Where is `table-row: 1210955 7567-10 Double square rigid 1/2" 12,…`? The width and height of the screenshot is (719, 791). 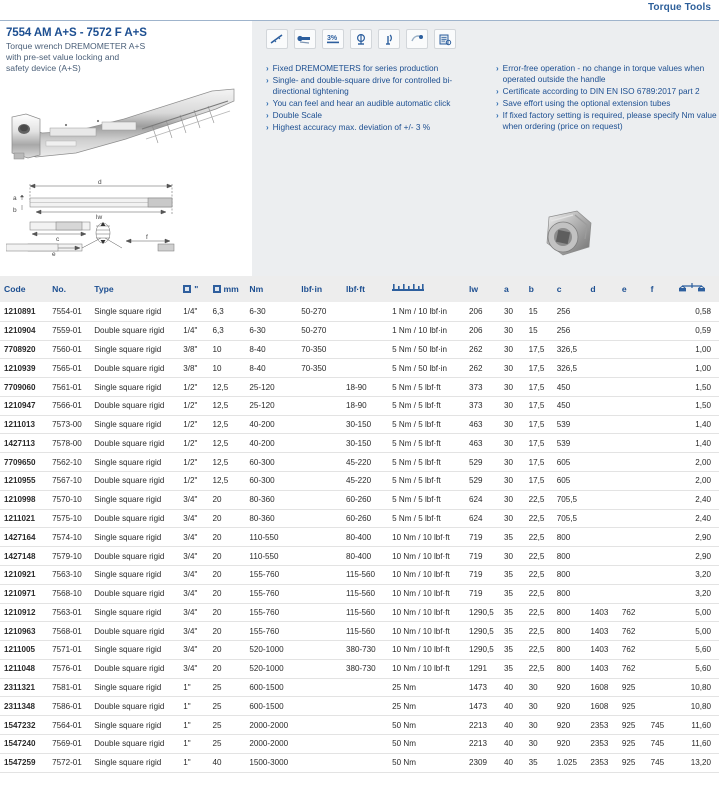 table-row: 1210955 7567-10 Double square rigid 1/2" 12,… is located at coordinates (359, 481).